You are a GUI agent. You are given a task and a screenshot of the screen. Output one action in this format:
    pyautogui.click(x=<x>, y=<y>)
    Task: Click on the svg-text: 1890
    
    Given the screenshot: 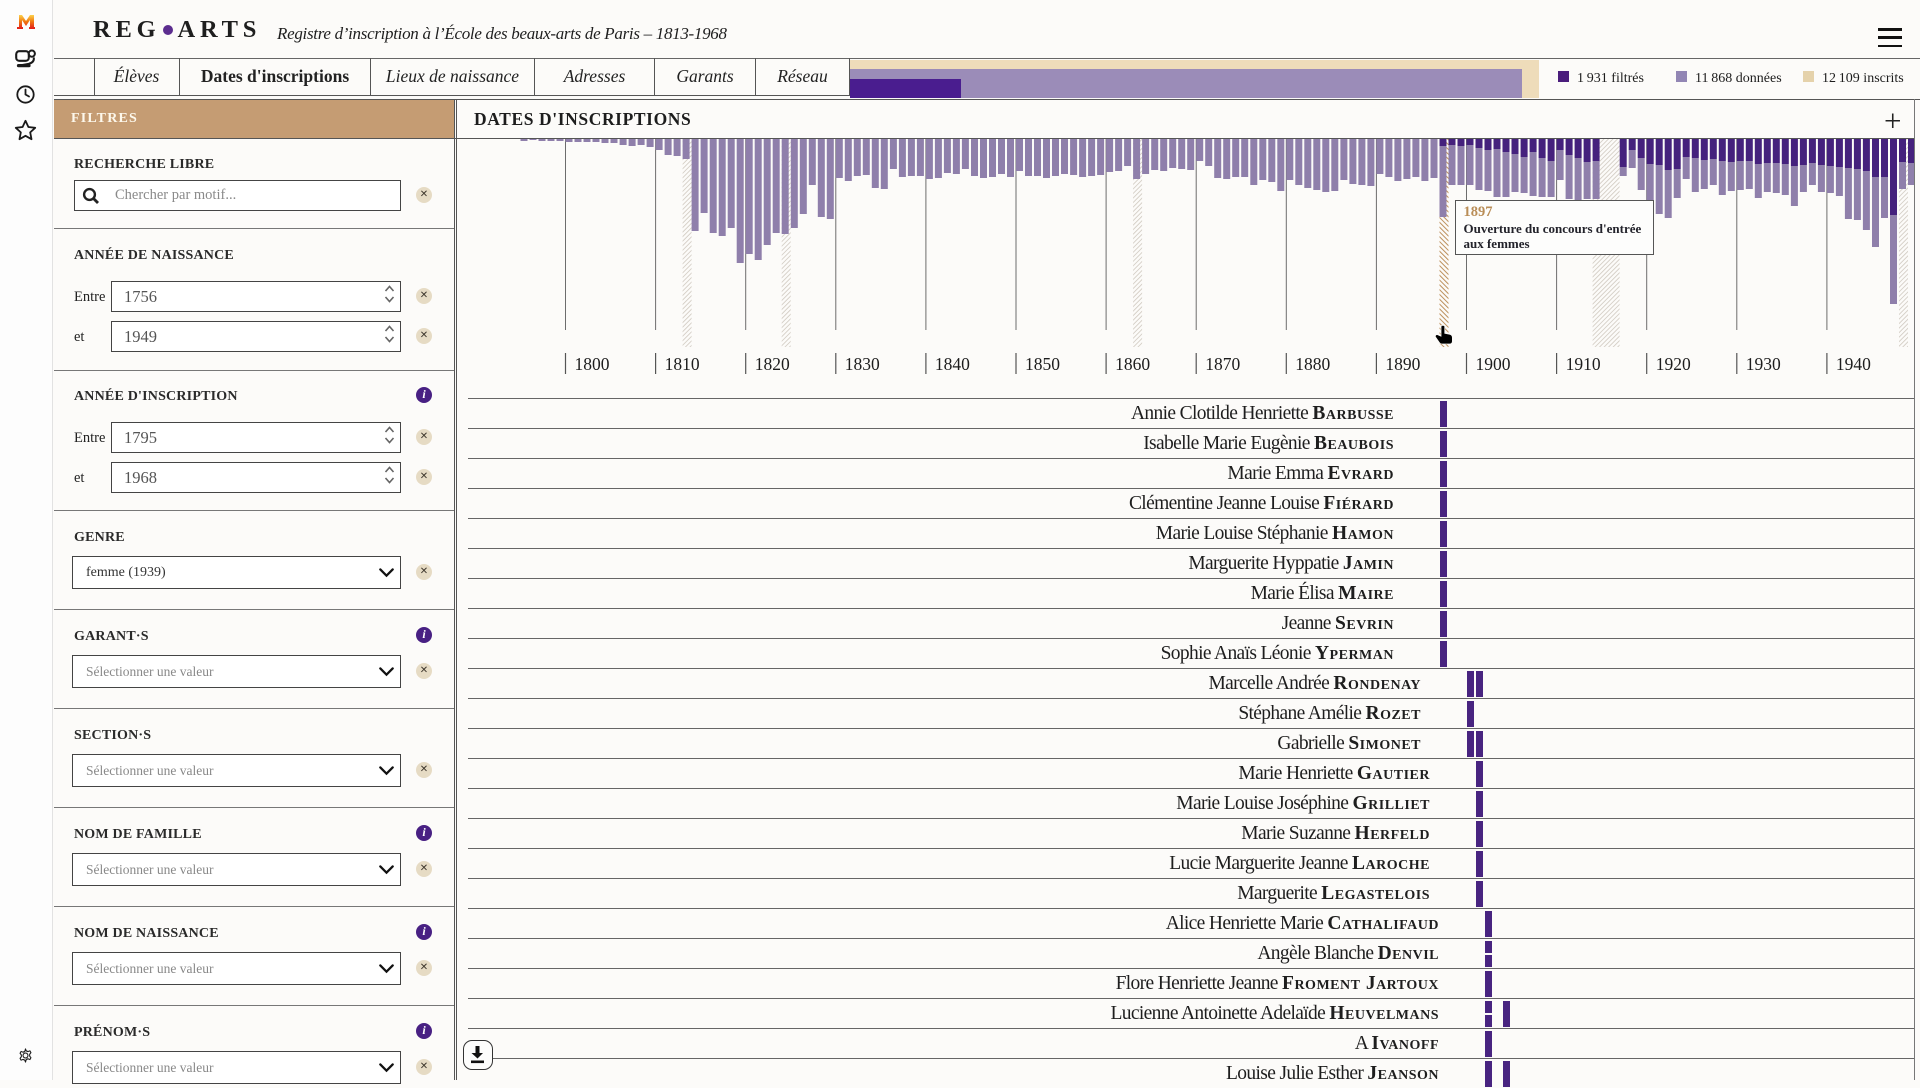 What is the action you would take?
    pyautogui.click(x=1402, y=364)
    